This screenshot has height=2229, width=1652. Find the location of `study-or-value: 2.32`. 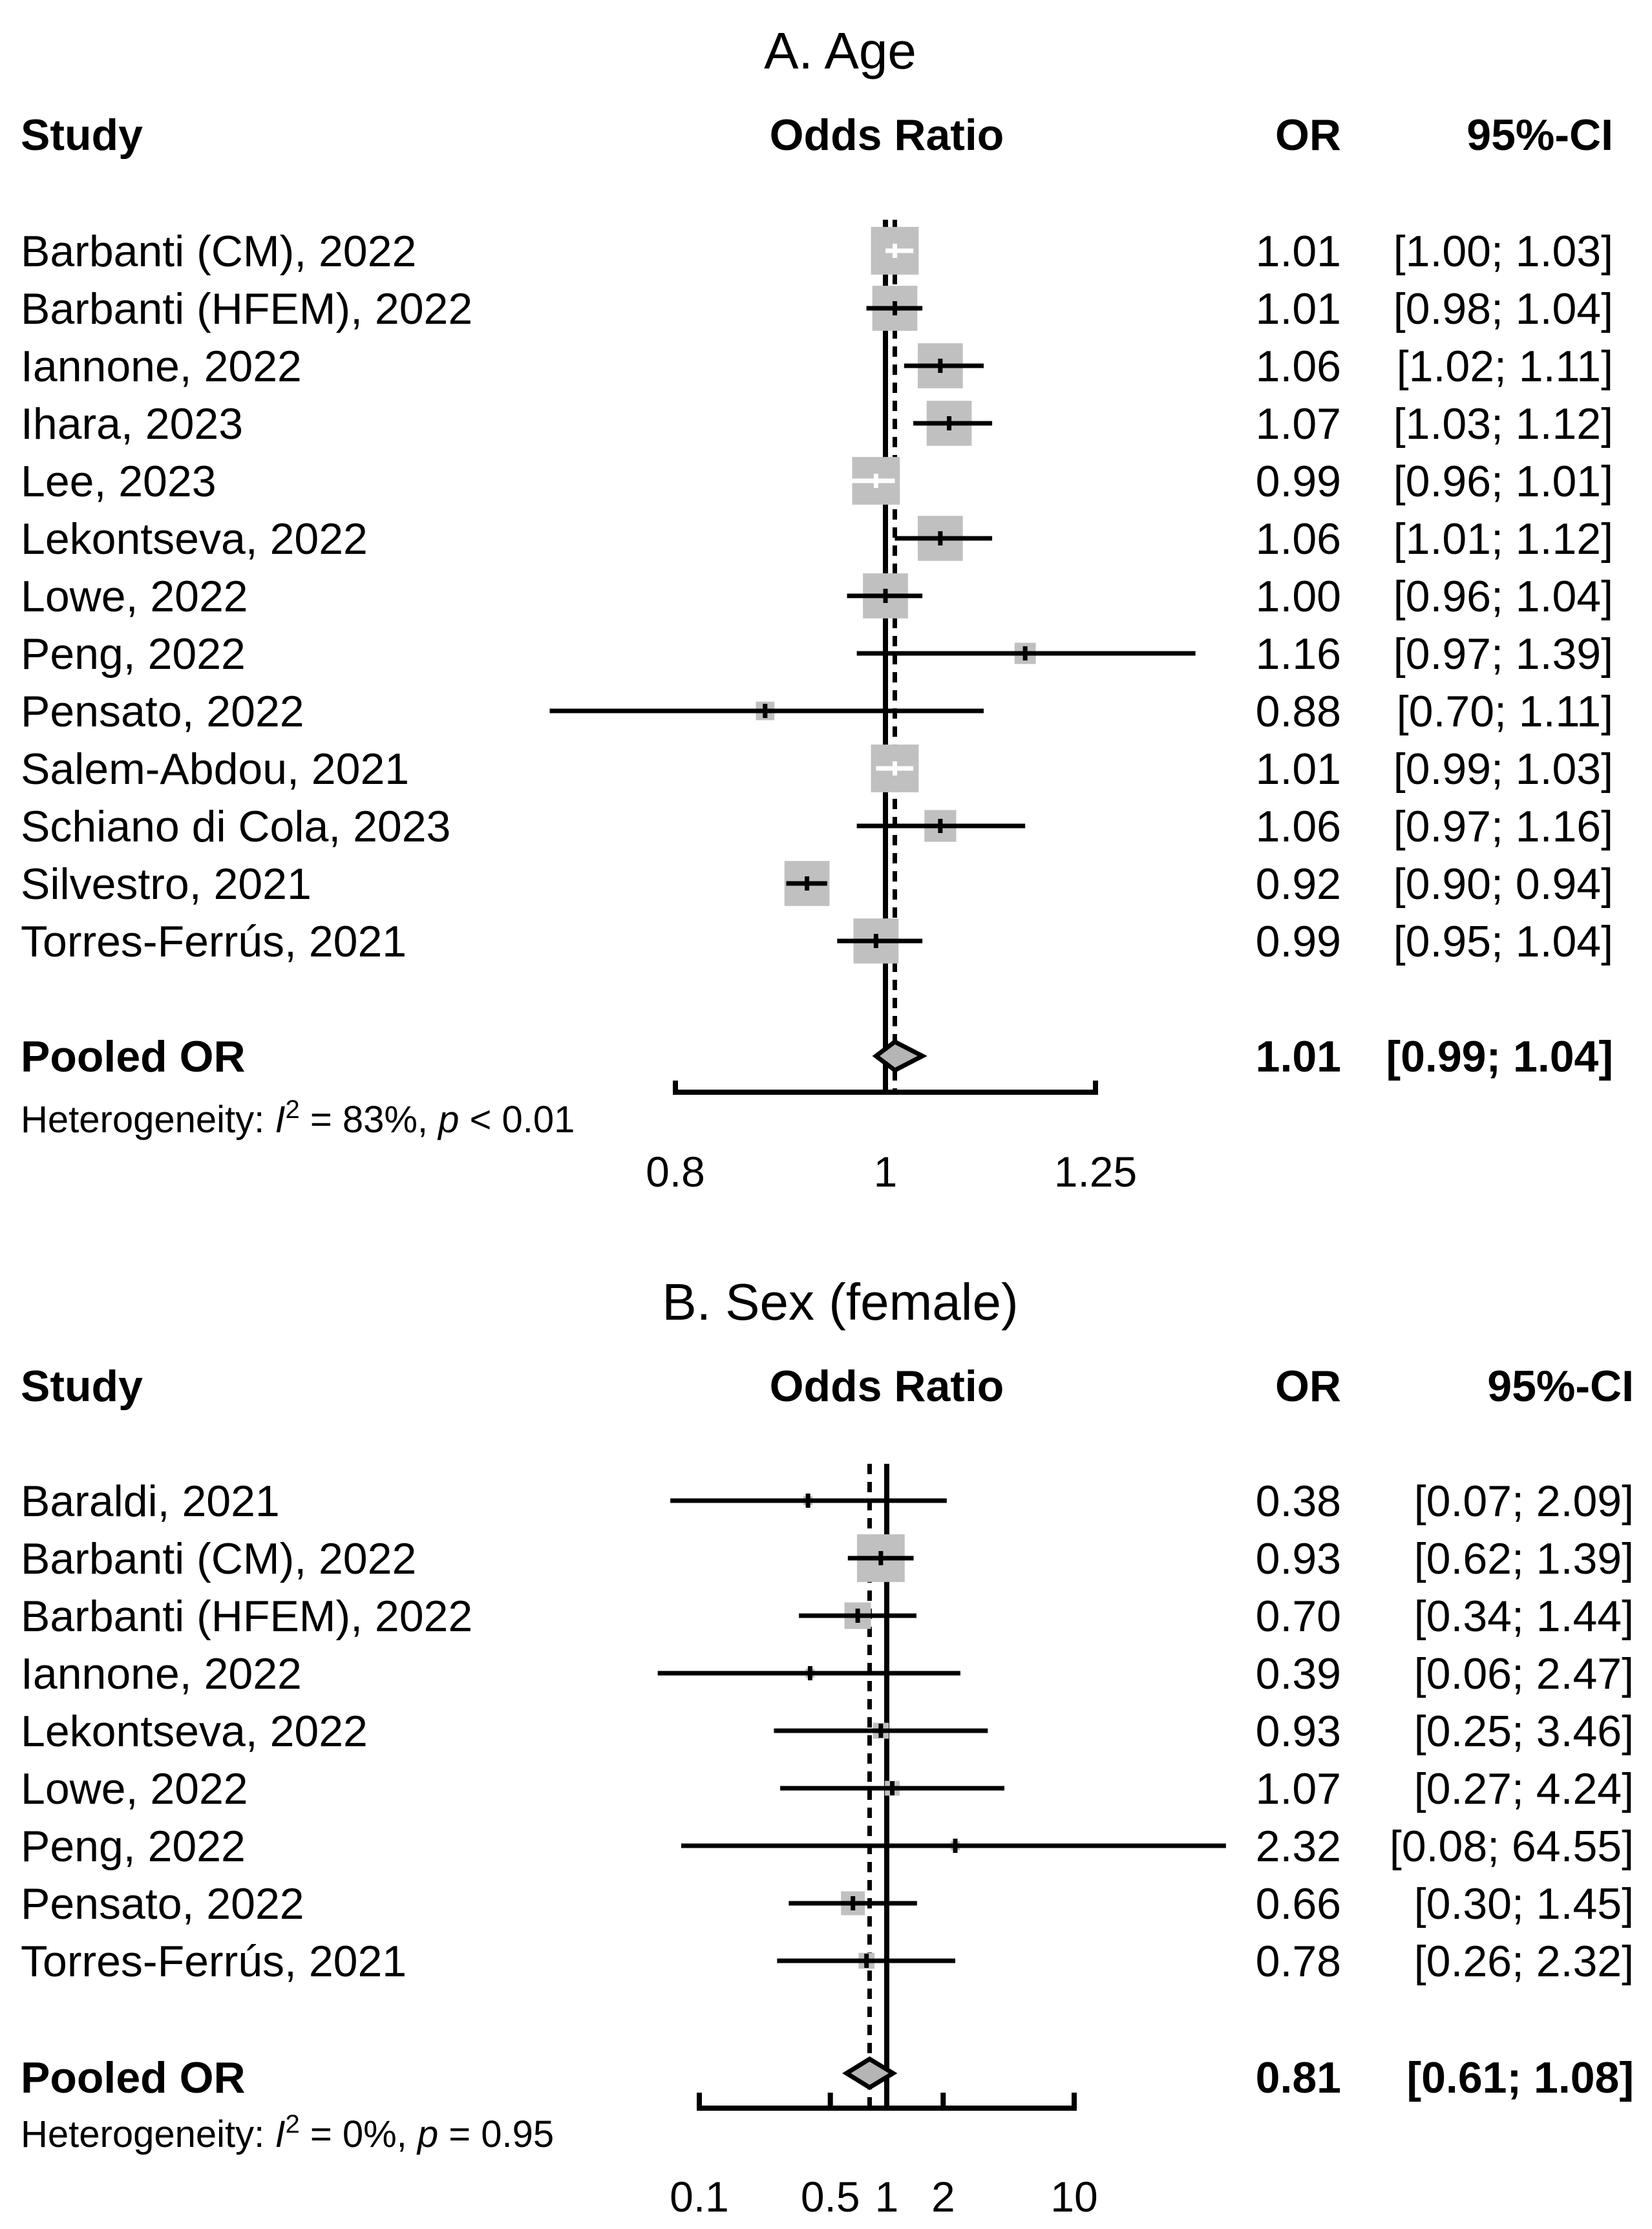

study-or-value: 2.32 is located at coordinates (1298, 1847).